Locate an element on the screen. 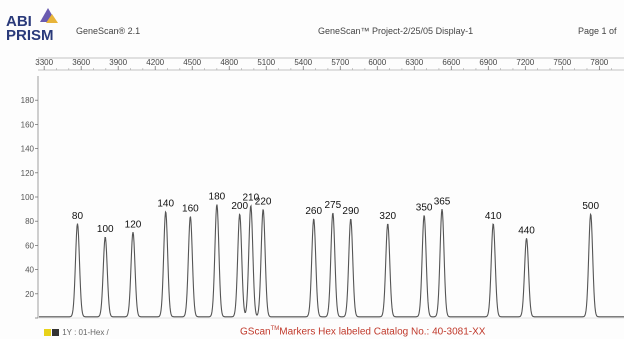 This screenshot has width=624, height=339. x-tick-label: 6000 is located at coordinates (377, 62).